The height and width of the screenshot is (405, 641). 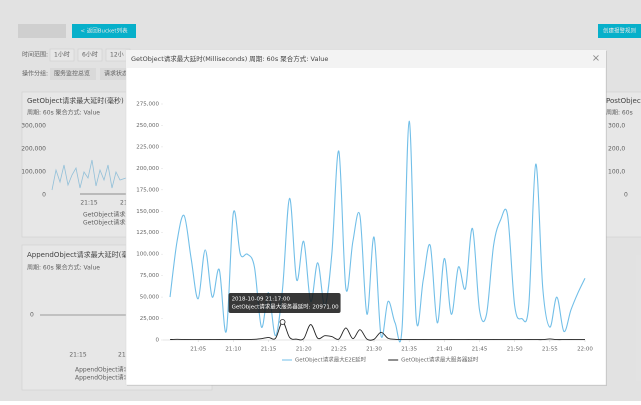 I want to click on y-tick-label: 250,000, so click(x=147, y=126).